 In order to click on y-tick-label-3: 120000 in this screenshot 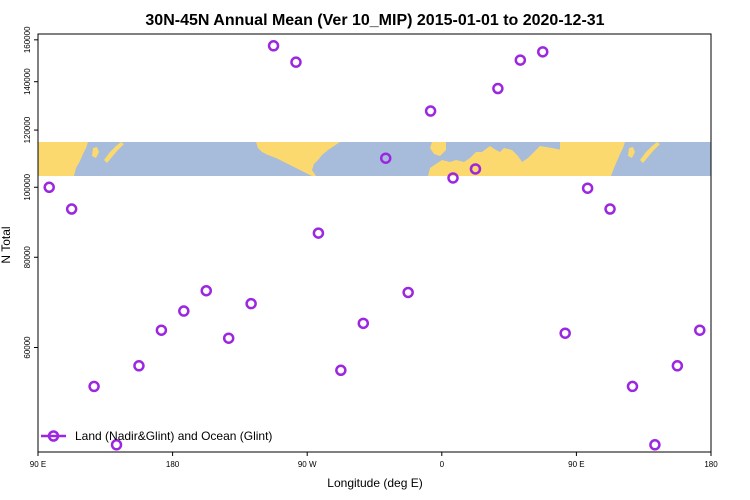, I will do `click(27, 129)`.